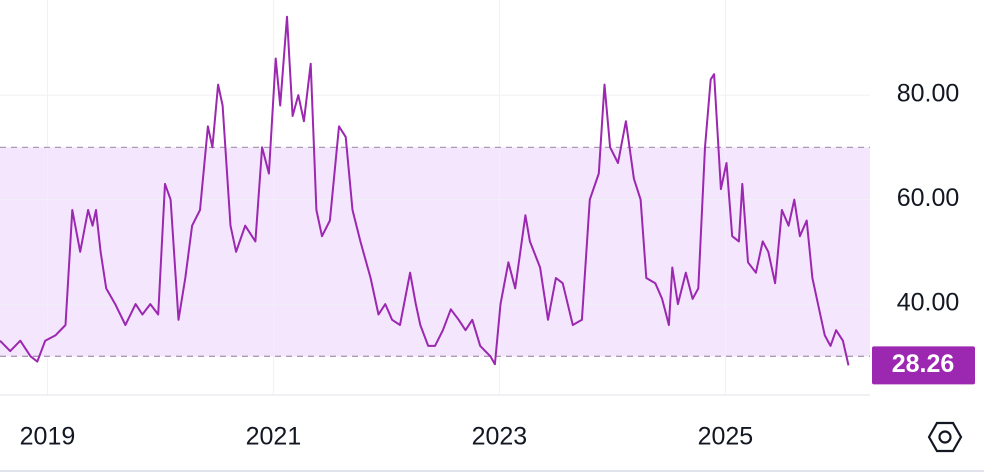 The image size is (984, 474). I want to click on y-tick-label: 80.00, so click(928, 94).